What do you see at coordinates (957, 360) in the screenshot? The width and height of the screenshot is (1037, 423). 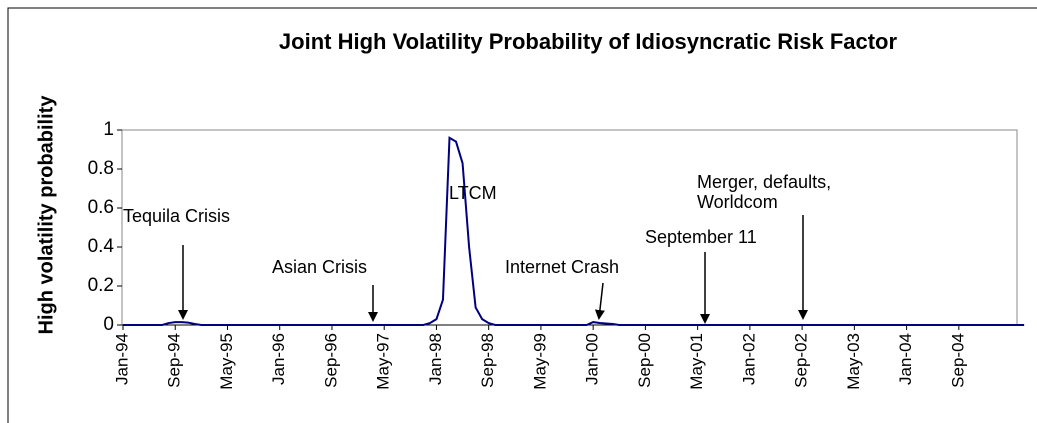 I see `x-tick-label: Sep-04` at bounding box center [957, 360].